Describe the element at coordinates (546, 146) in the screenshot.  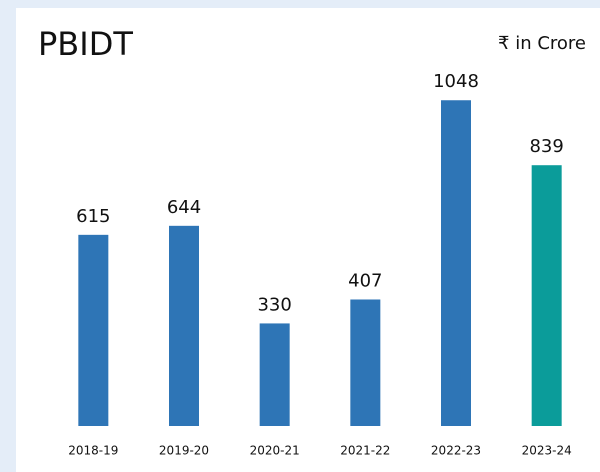
I see `data-label: 839` at that location.